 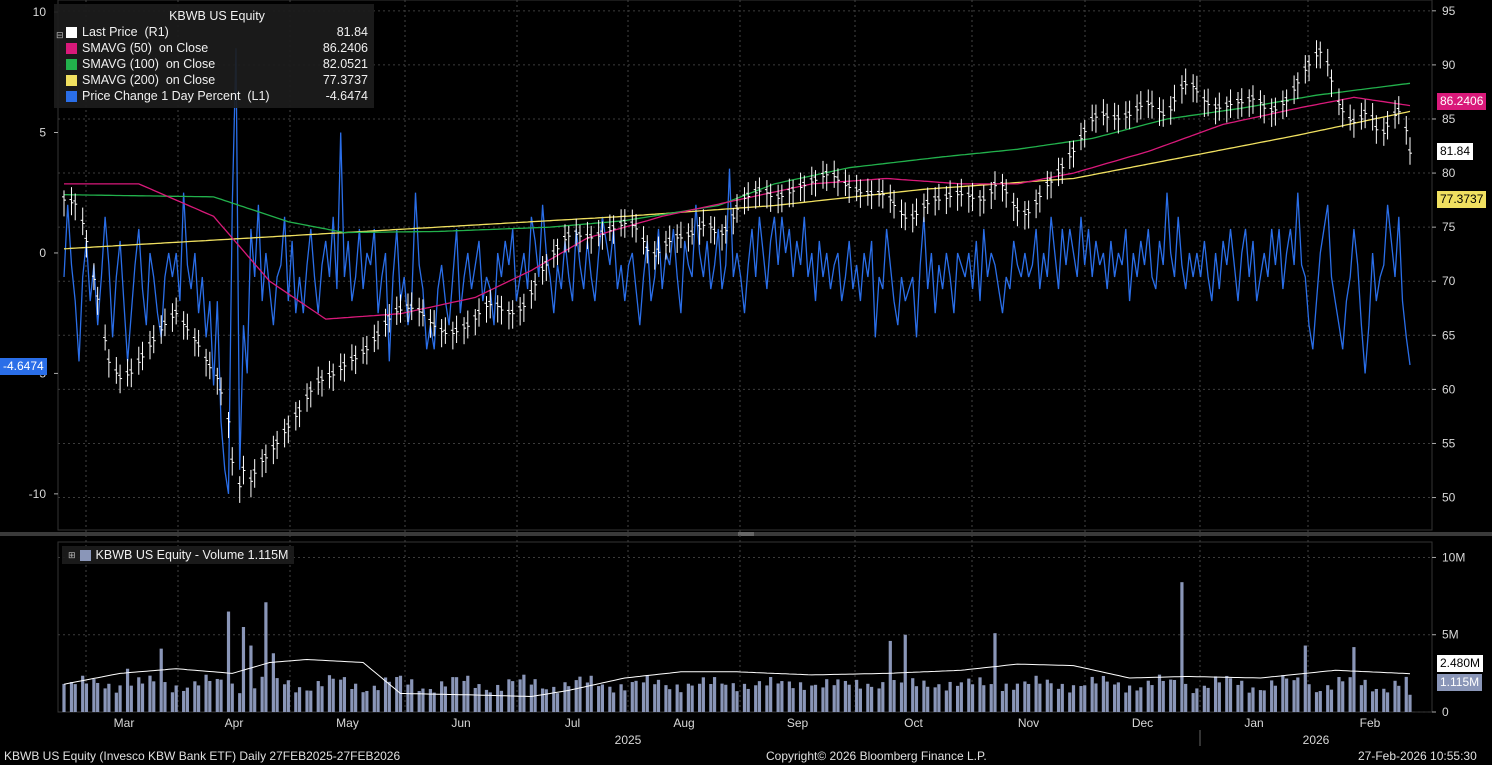 What do you see at coordinates (352, 32) in the screenshot?
I see `legend-item-value: 81.84` at bounding box center [352, 32].